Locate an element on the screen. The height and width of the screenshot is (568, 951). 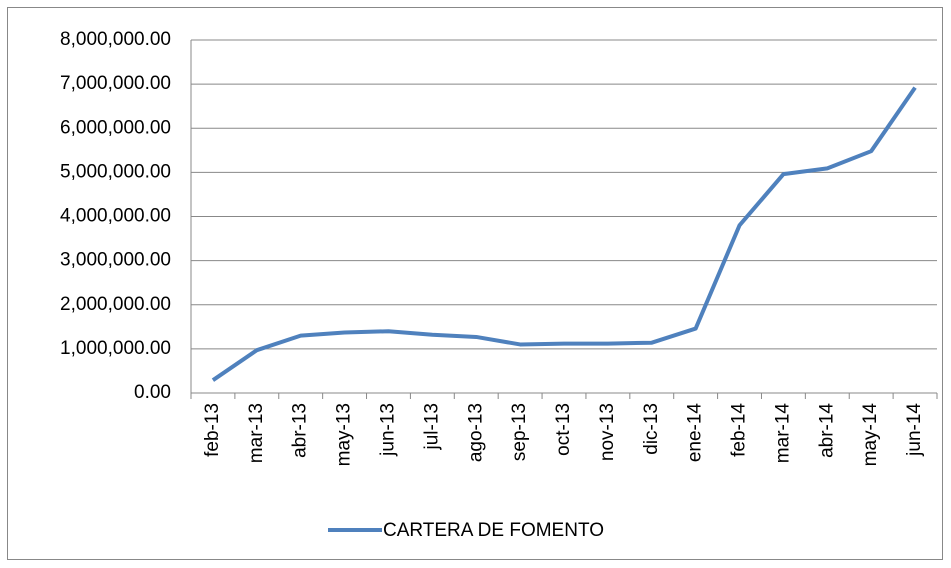
y-tick-label: 2,000,000.00 is located at coordinates (115, 304).